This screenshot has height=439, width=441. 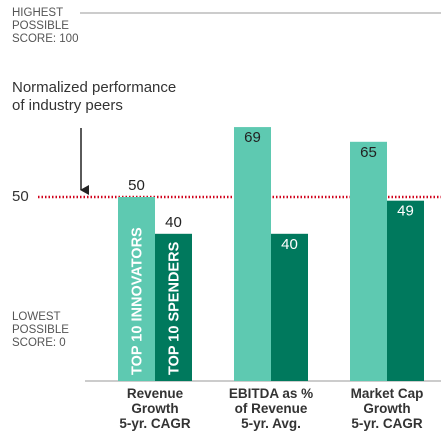 I want to click on value-label: 65, so click(x=368, y=152).